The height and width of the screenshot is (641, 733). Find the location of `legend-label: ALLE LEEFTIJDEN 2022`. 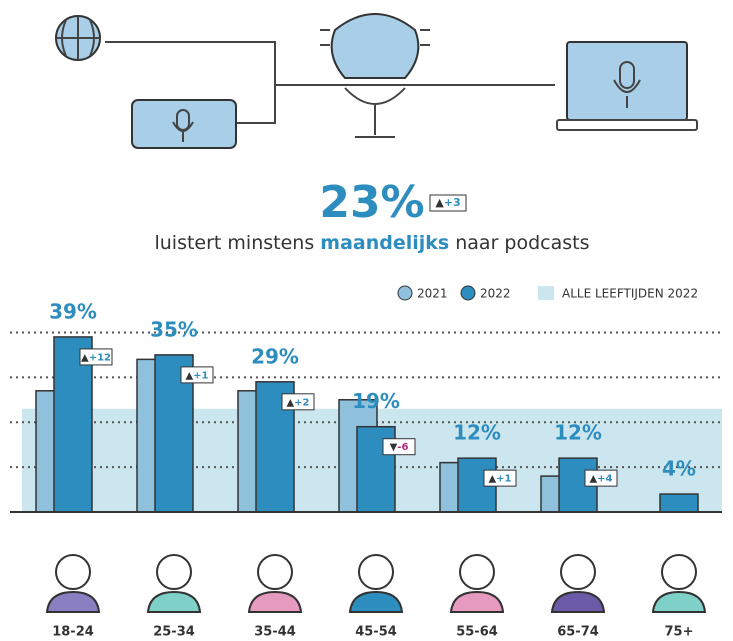

legend-label: ALLE LEEFTIJDEN 2022 is located at coordinates (630, 294).